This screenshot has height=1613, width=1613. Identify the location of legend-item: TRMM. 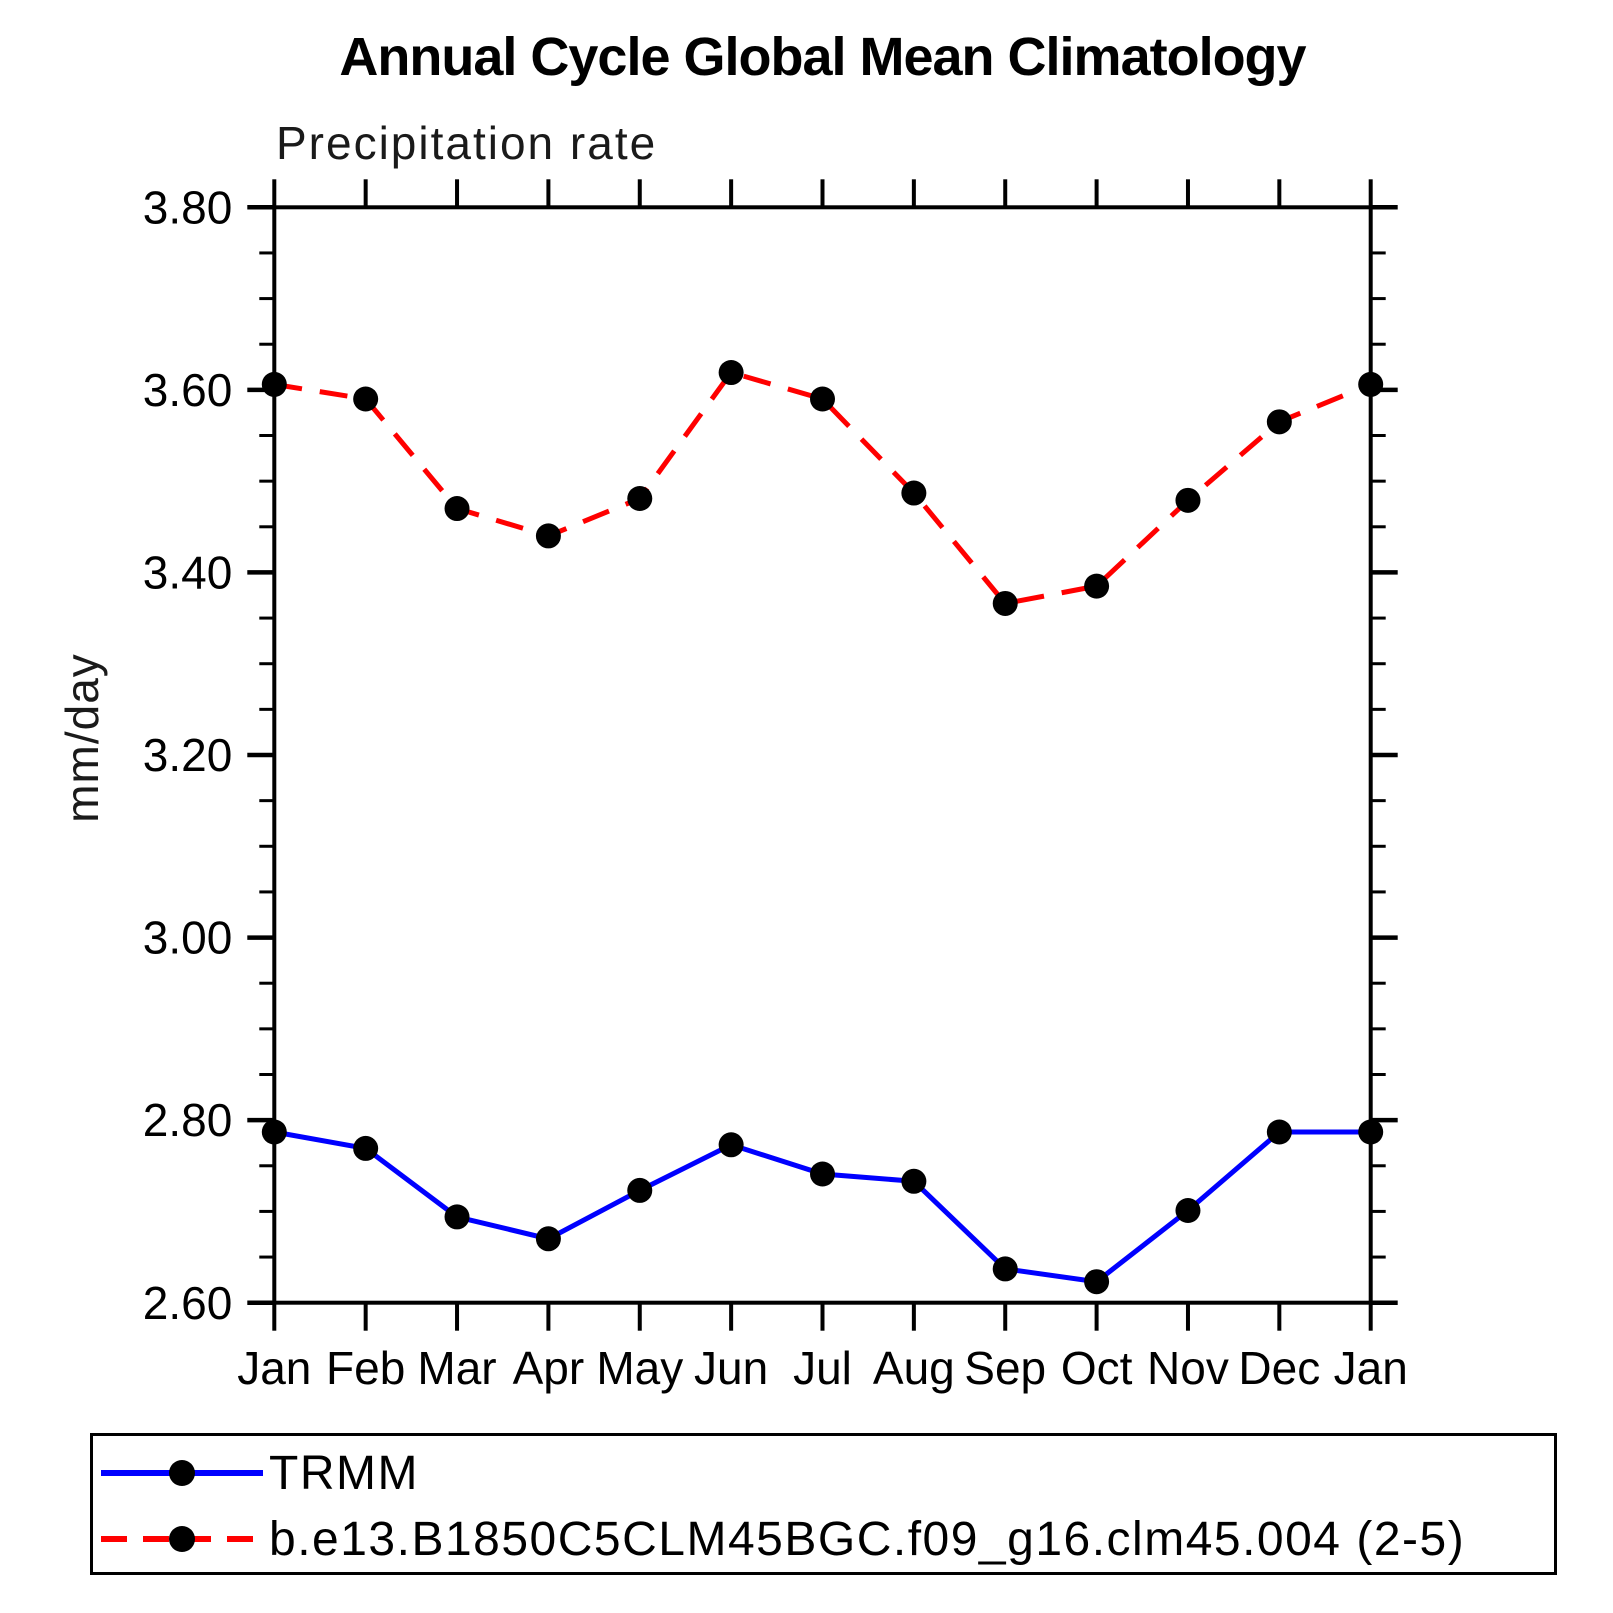
(259, 1473).